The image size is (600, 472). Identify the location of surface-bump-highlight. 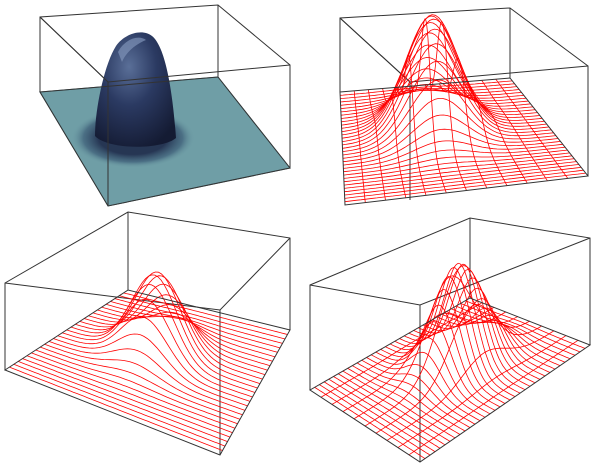
(132, 49).